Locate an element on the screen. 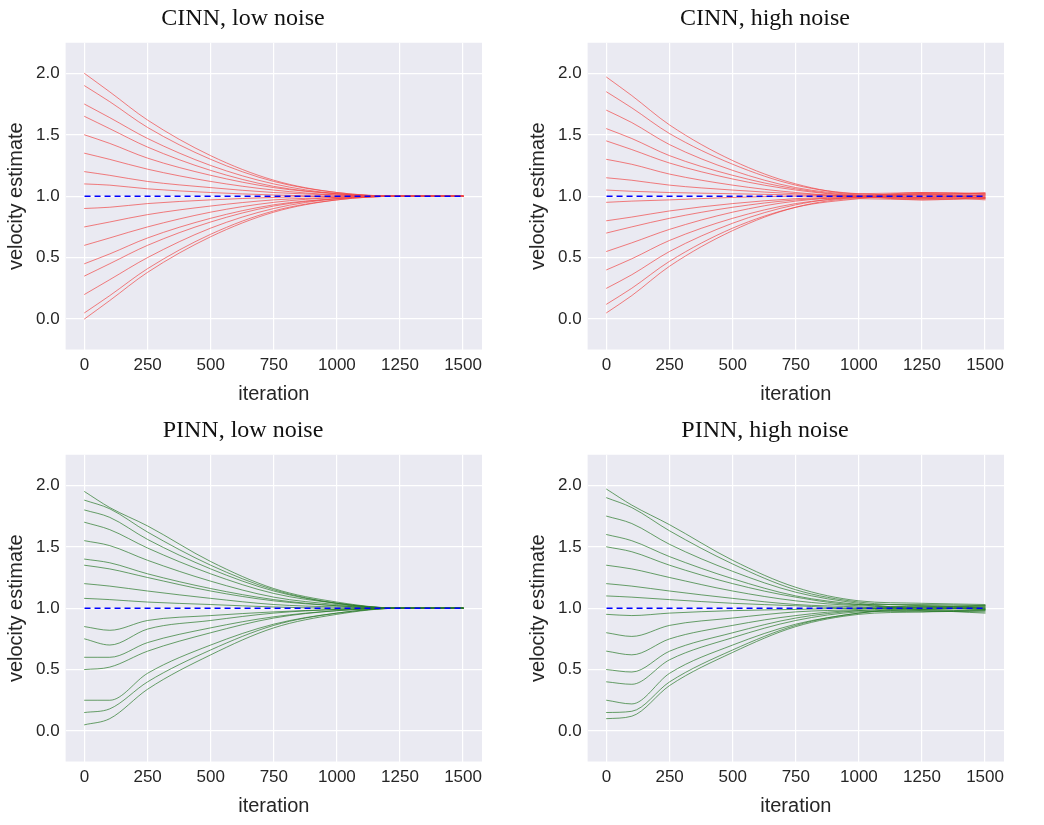 This screenshot has width=1044, height=825. chart-title: CINN, low noise is located at coordinates (243, 16).